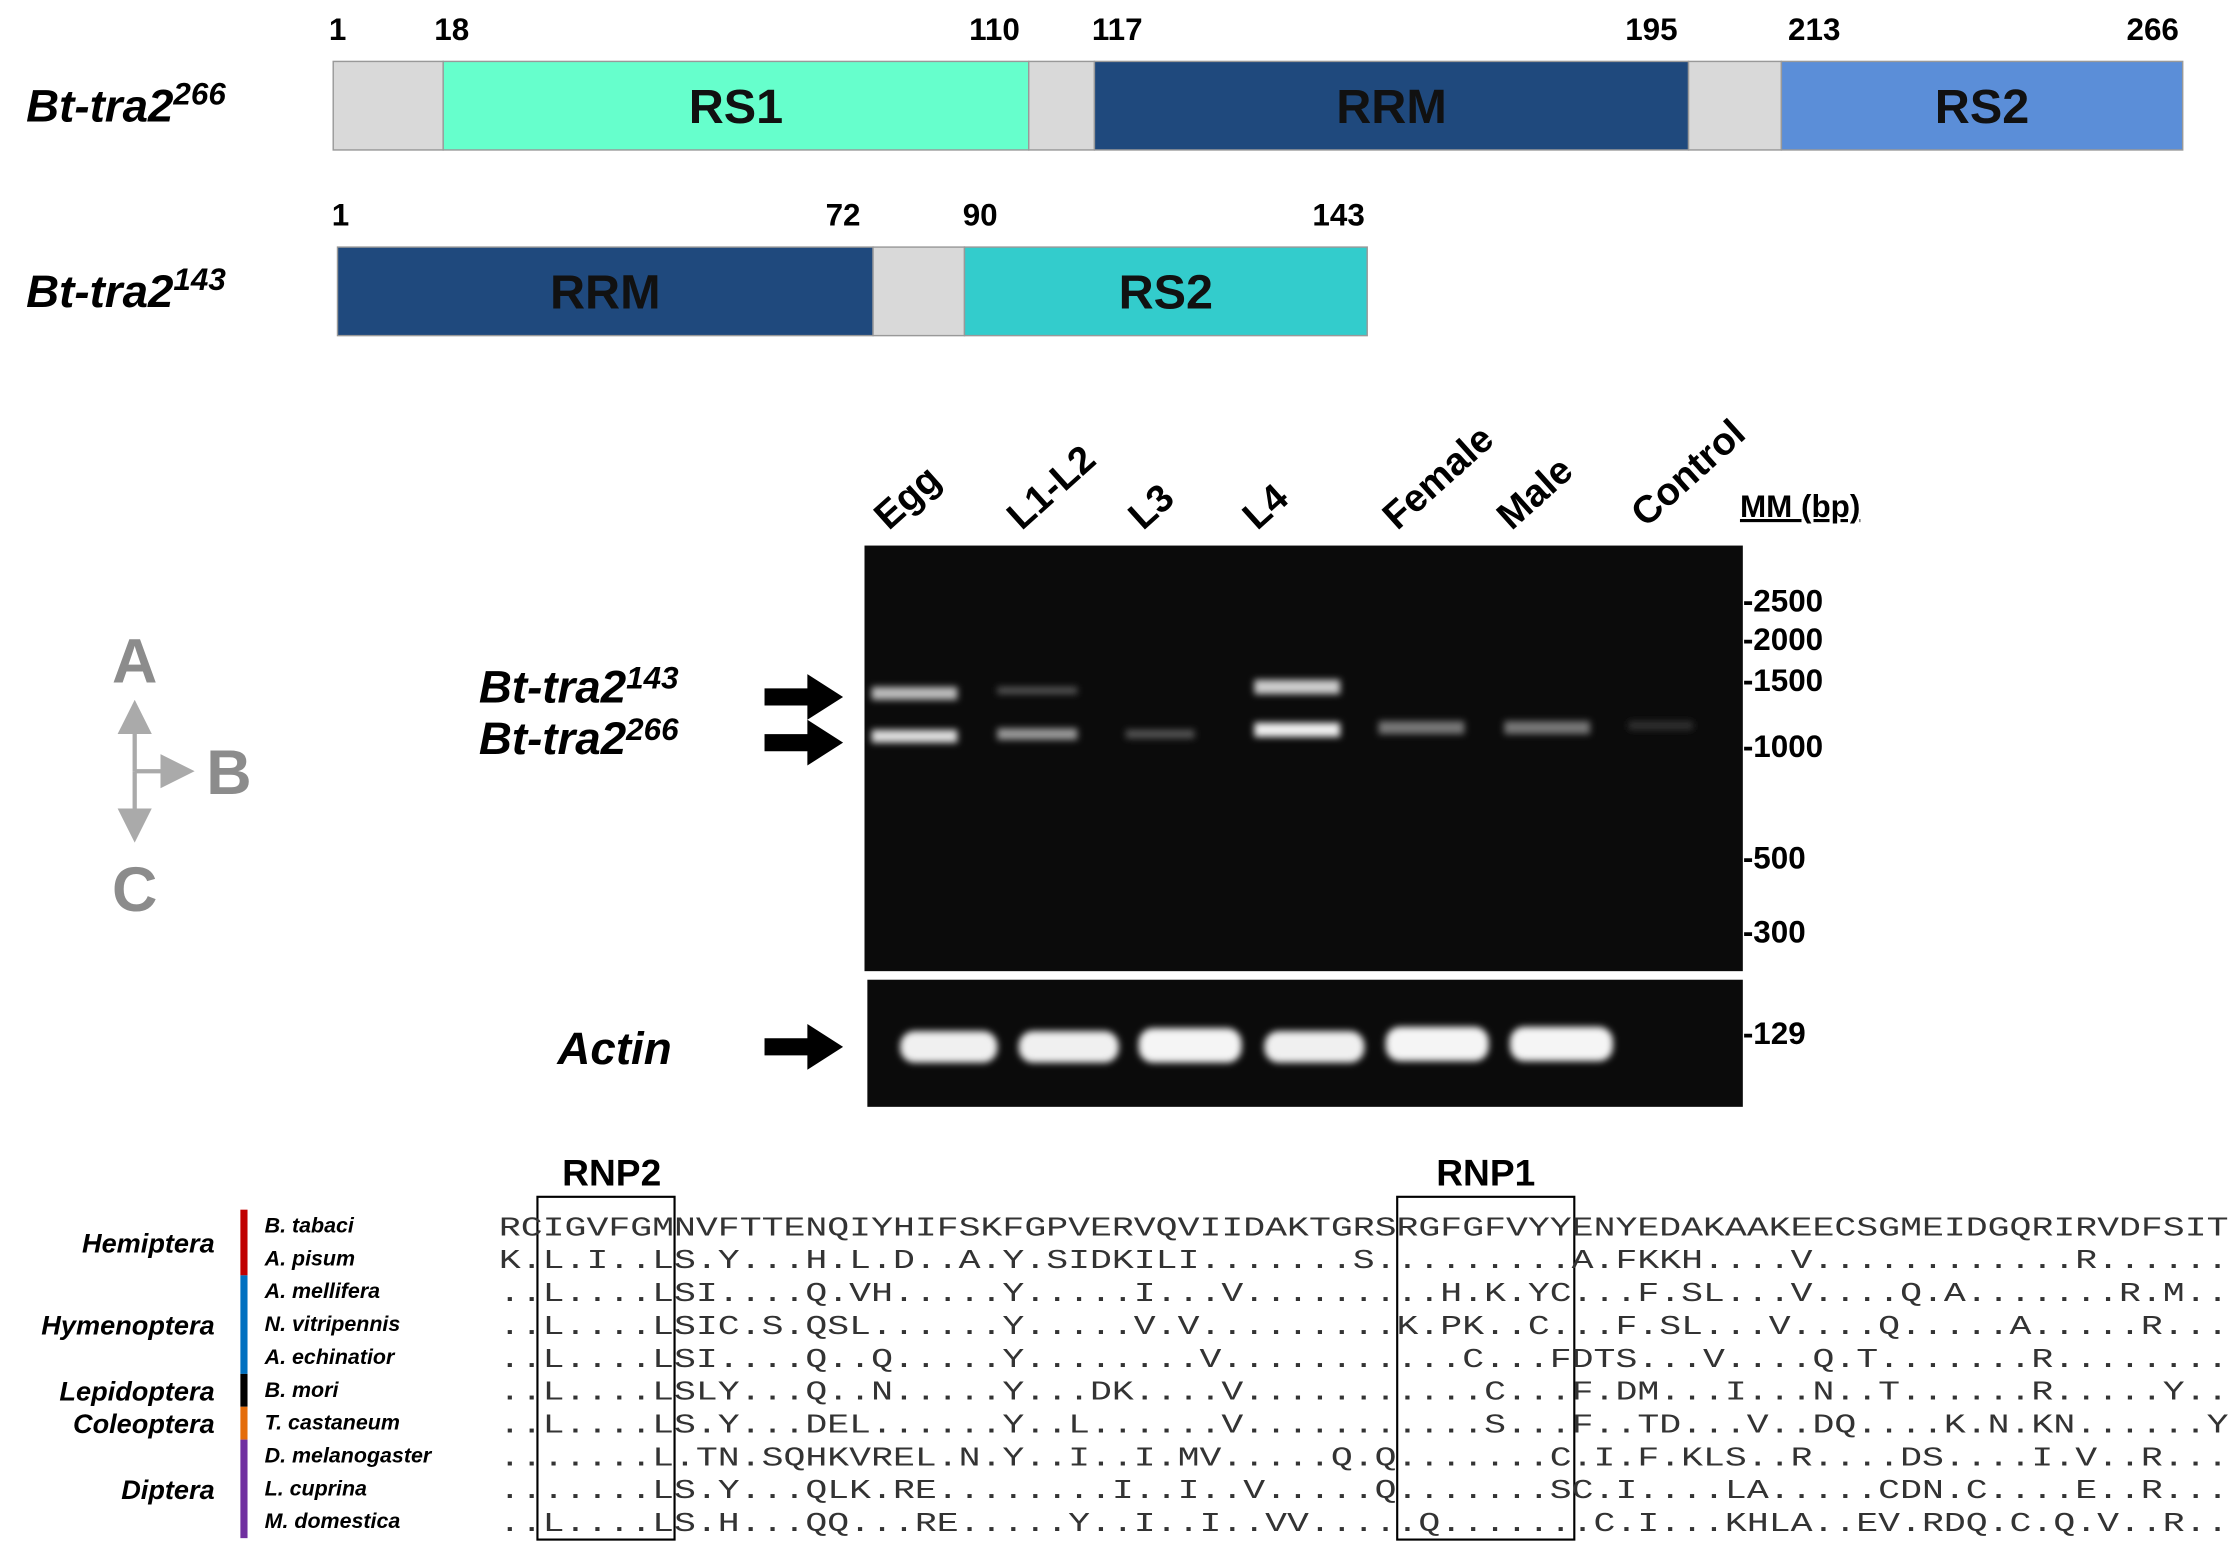  Describe the element at coordinates (316, 1488) in the screenshot. I see `species-label: L. cuprina` at that location.